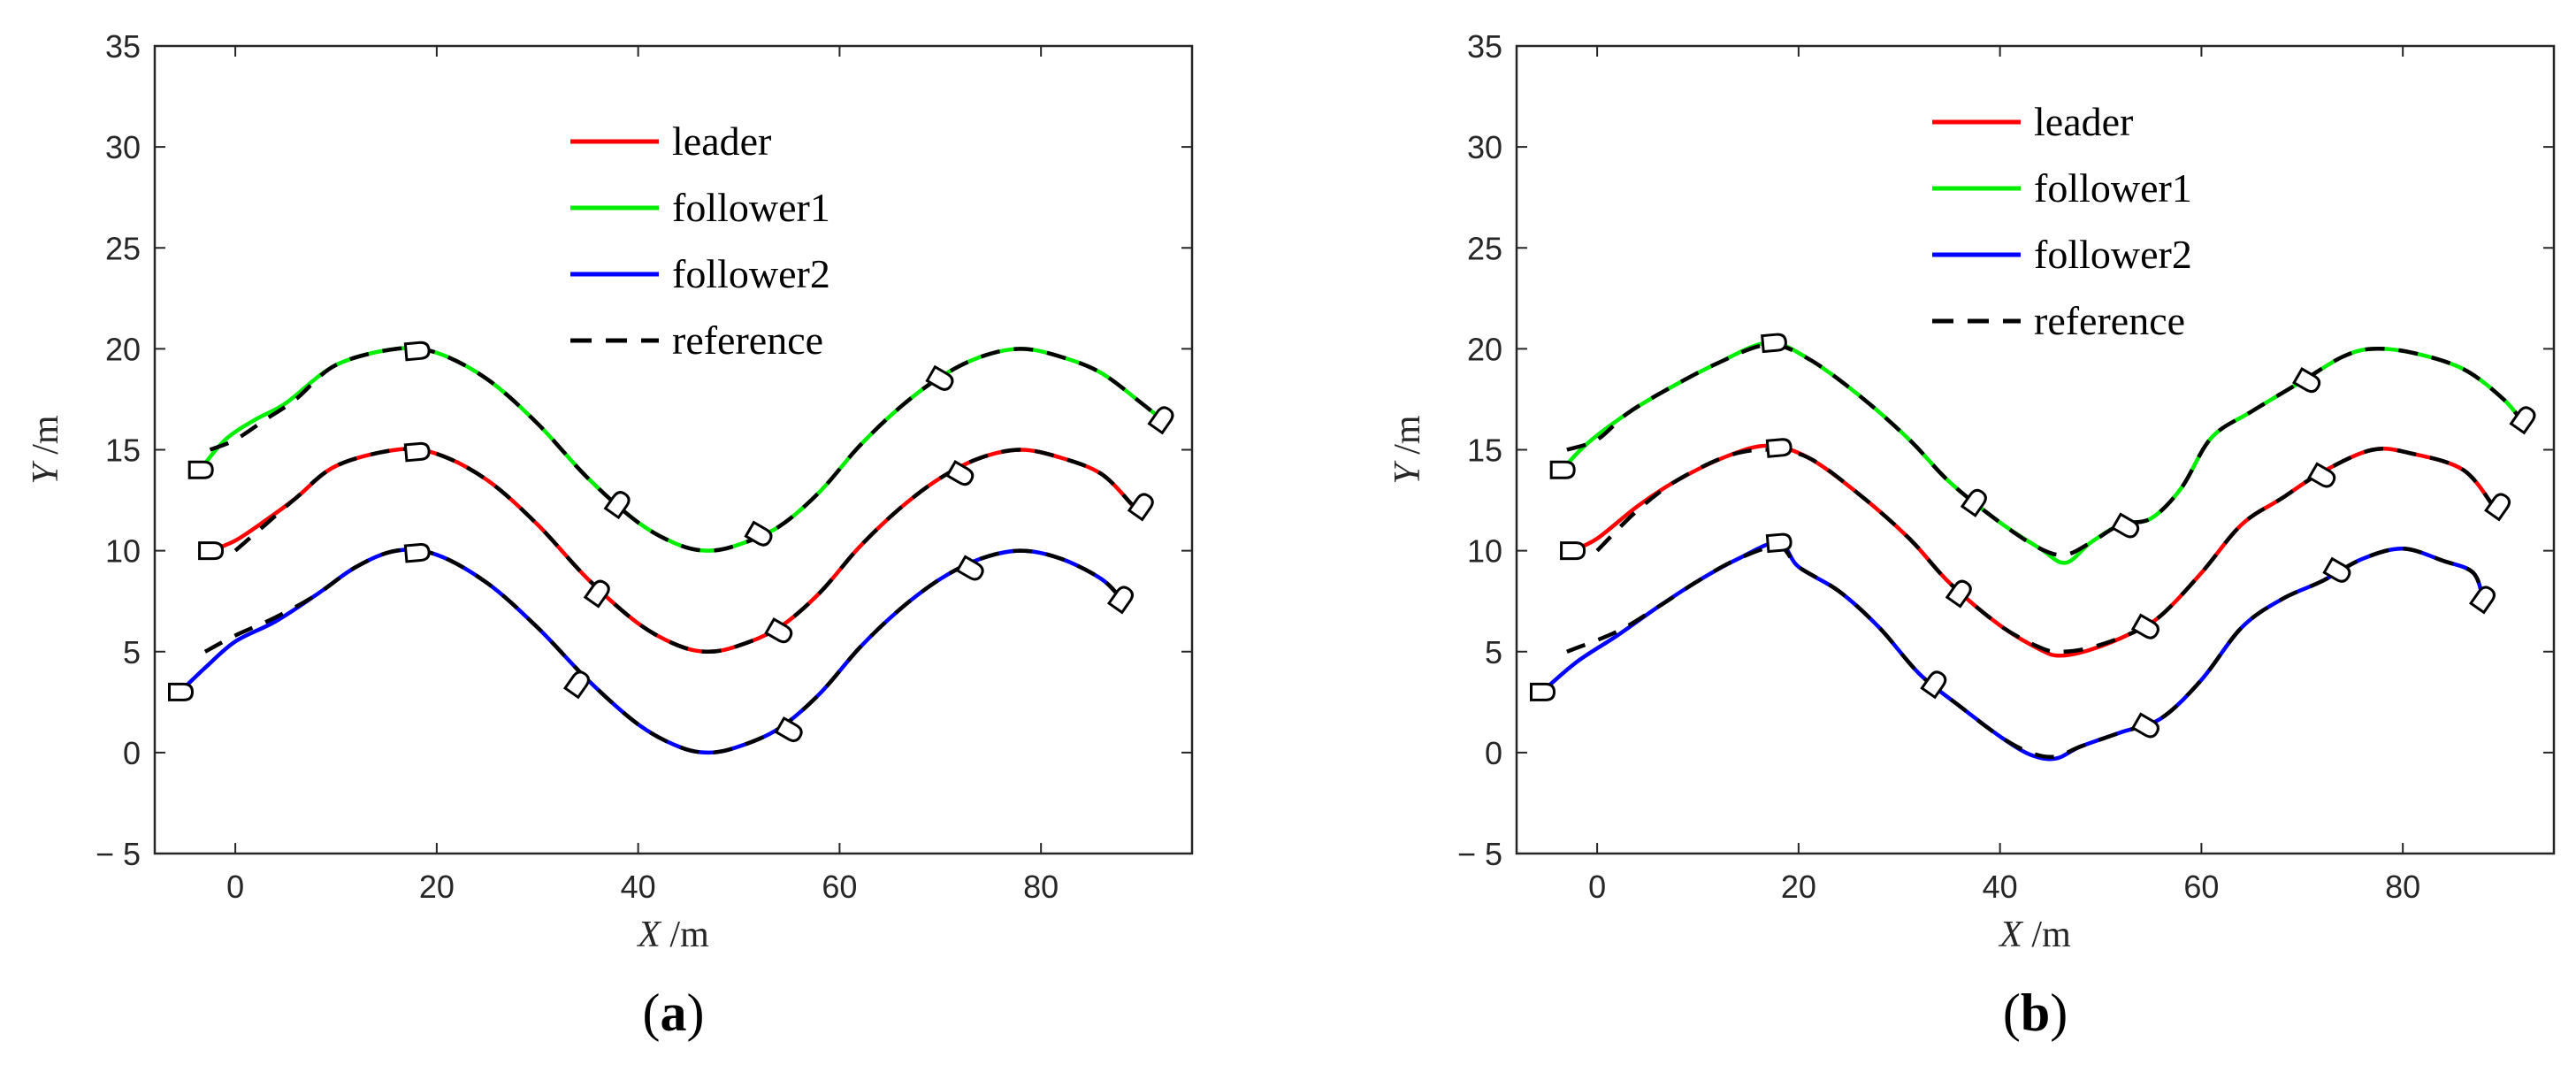 Image resolution: width=2576 pixels, height=1072 pixels. What do you see at coordinates (1798, 887) in the screenshot?
I see `x-tick-label: 20` at bounding box center [1798, 887].